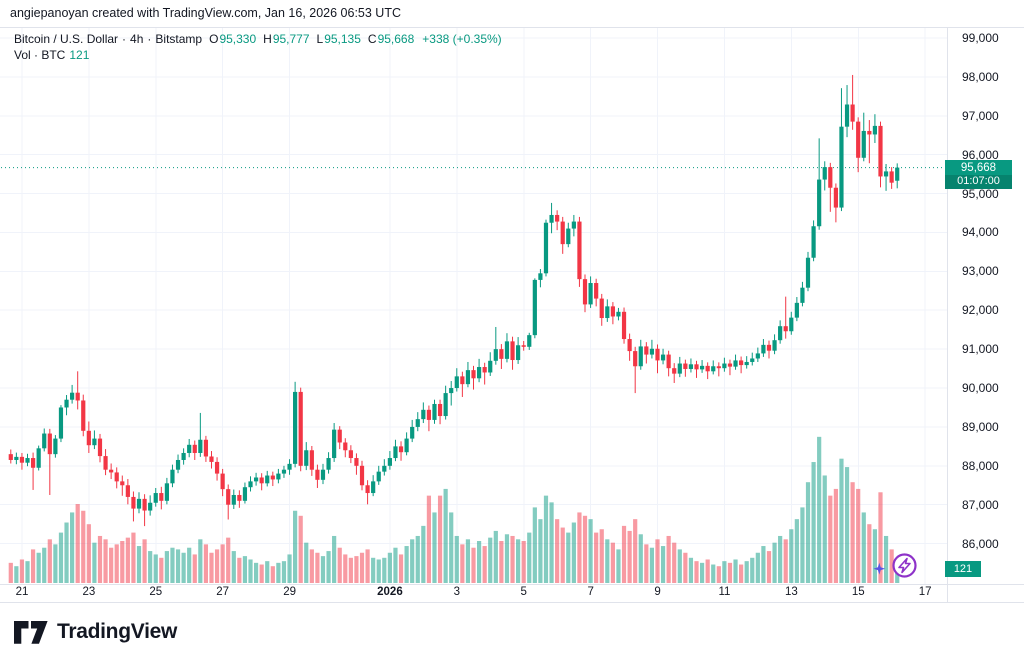  Describe the element at coordinates (980, 38) in the screenshot. I see `price-axis-label: 99,000` at that location.